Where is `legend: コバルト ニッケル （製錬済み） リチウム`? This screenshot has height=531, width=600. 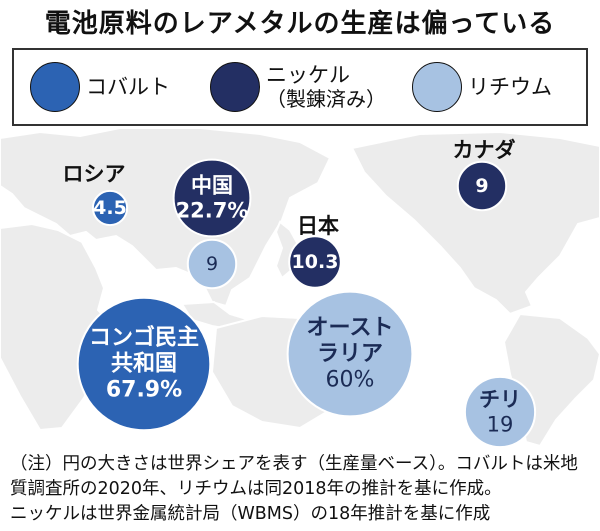 legend: コバルト ニッケル （製錬済み） リチウム is located at coordinates (300, 87).